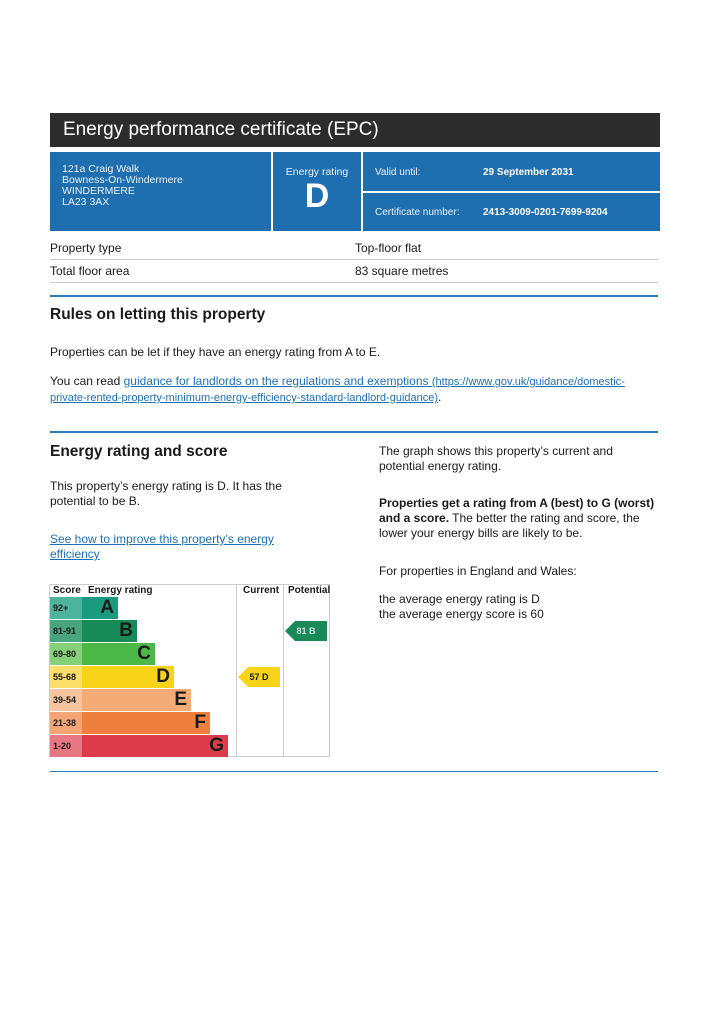 The height and width of the screenshot is (1024, 724). I want to click on band-score-E: 39-54, so click(66, 700).